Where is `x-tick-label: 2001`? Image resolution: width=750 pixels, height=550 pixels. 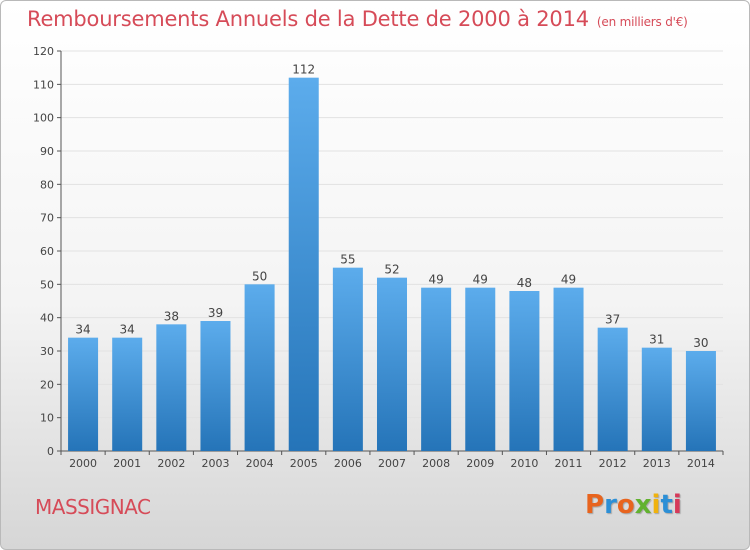
x-tick-label: 2001 is located at coordinates (127, 463).